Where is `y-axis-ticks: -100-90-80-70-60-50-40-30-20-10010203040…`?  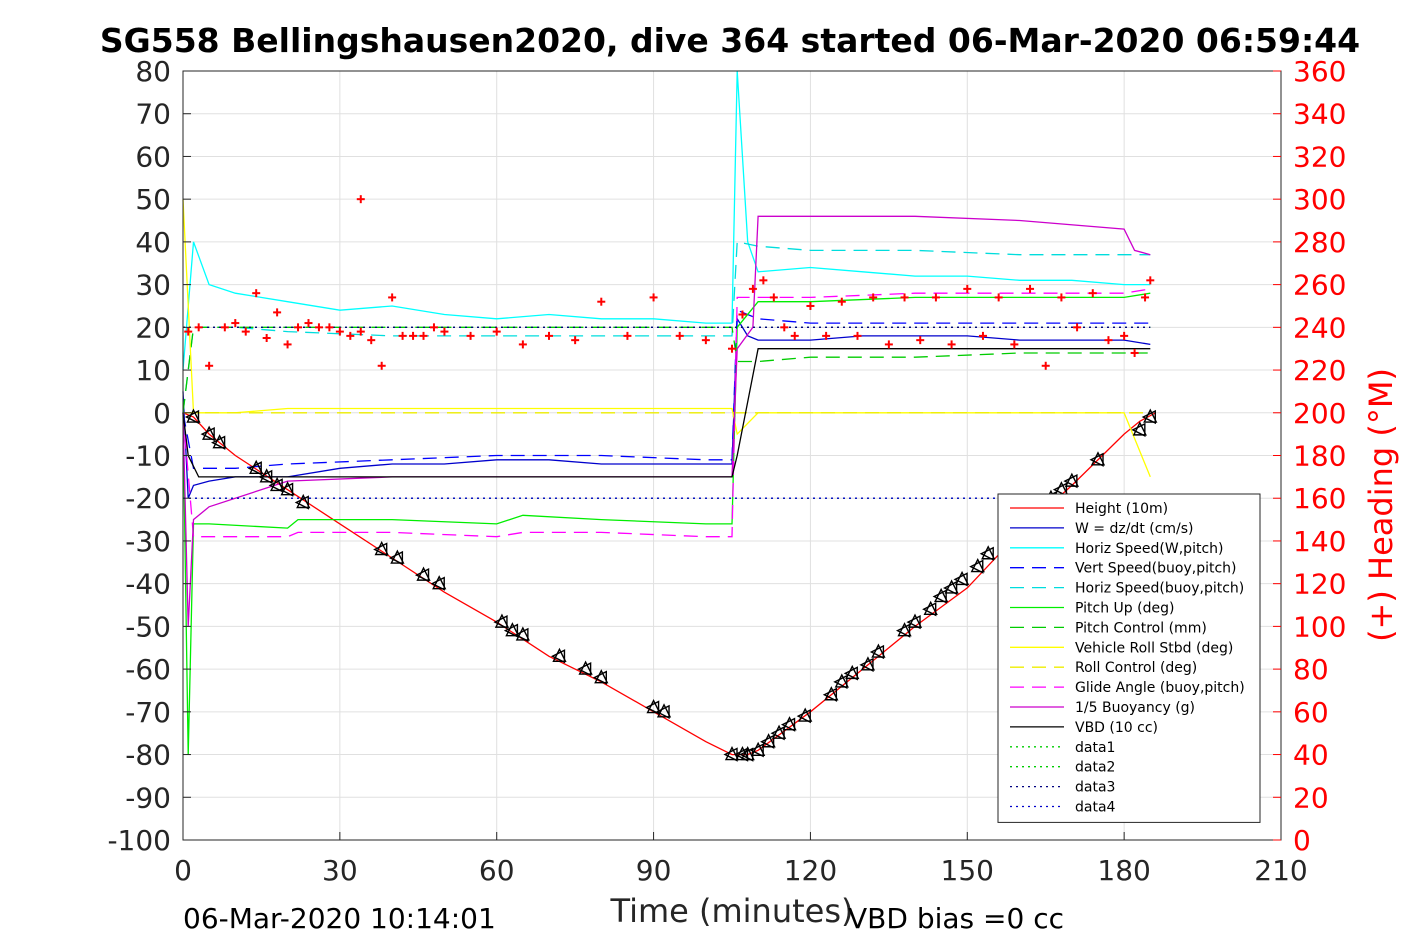 y-axis-ticks: -100-90-80-70-60-50-40-30-20-10010203040… is located at coordinates (149, 456).